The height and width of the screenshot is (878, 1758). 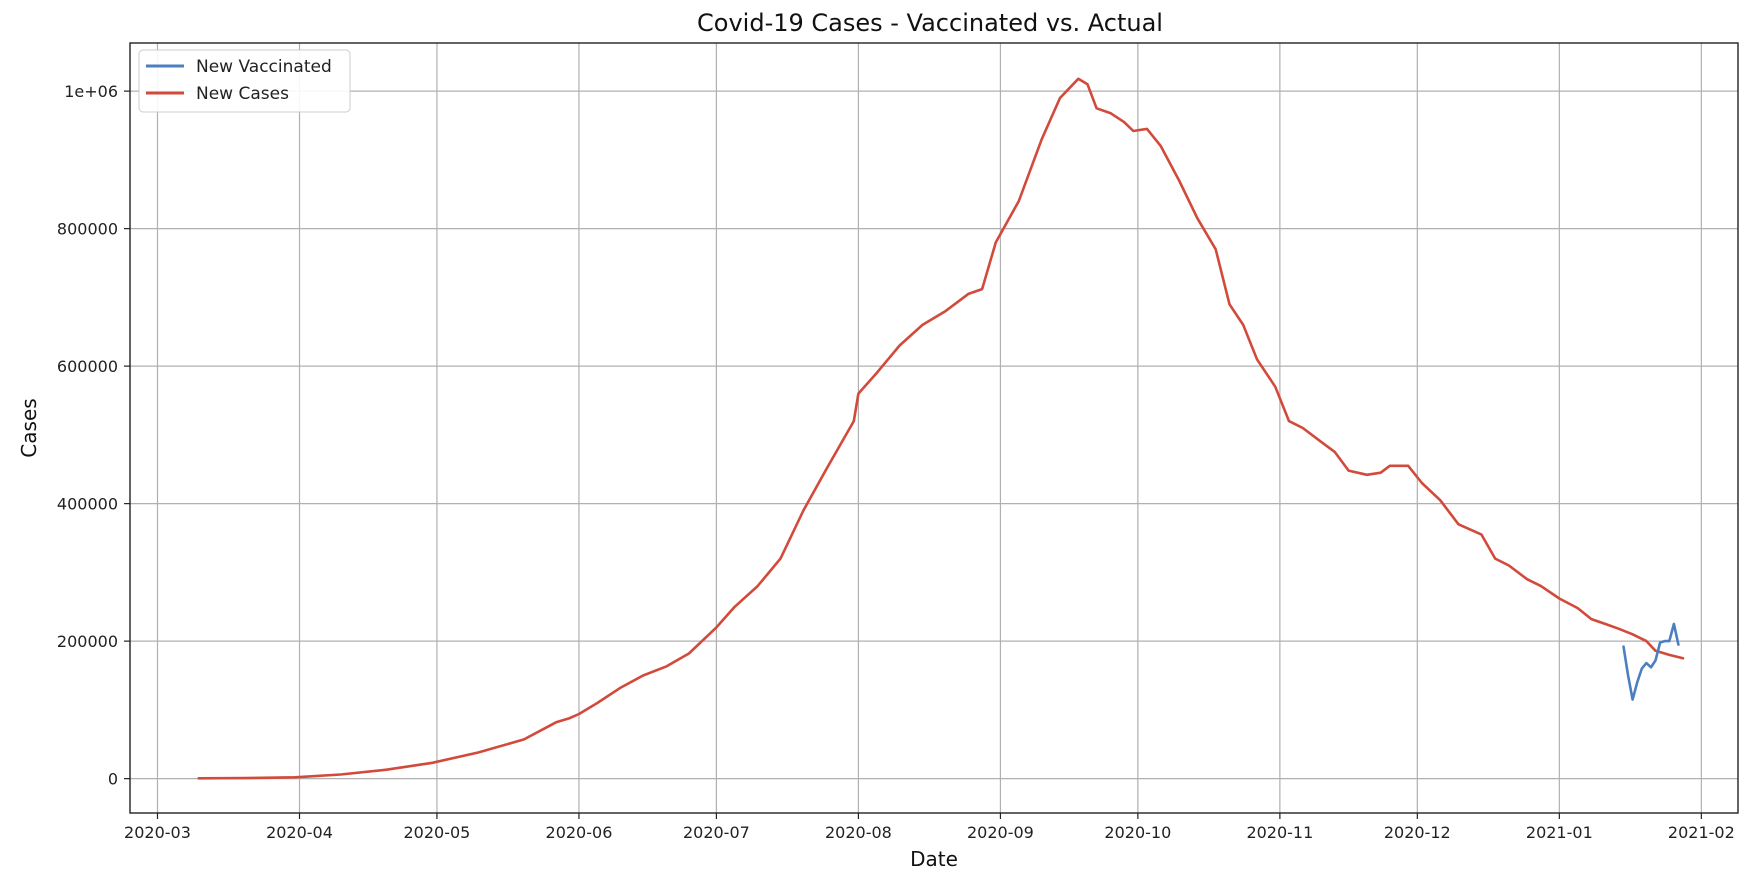 What do you see at coordinates (934, 859) in the screenshot?
I see `x-axis-label: Date` at bounding box center [934, 859].